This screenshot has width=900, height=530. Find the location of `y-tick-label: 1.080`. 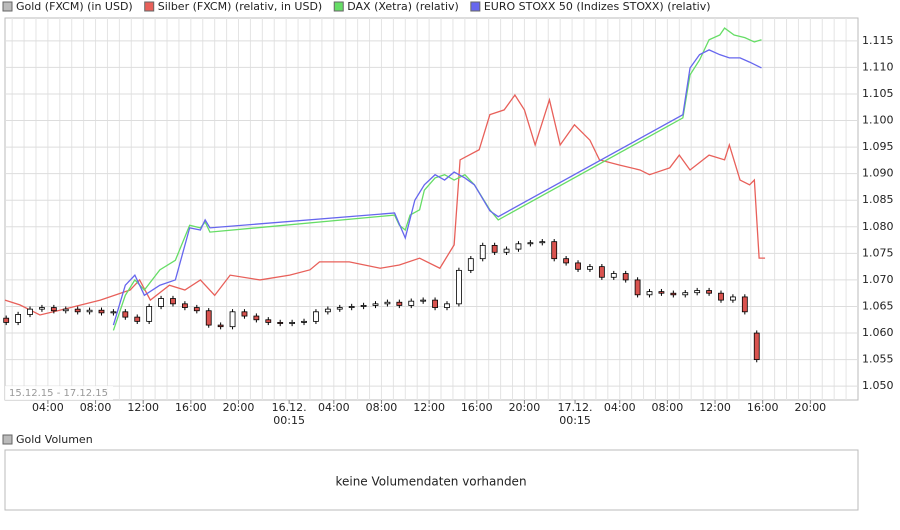

y-tick-label: 1.080 is located at coordinates (878, 226).